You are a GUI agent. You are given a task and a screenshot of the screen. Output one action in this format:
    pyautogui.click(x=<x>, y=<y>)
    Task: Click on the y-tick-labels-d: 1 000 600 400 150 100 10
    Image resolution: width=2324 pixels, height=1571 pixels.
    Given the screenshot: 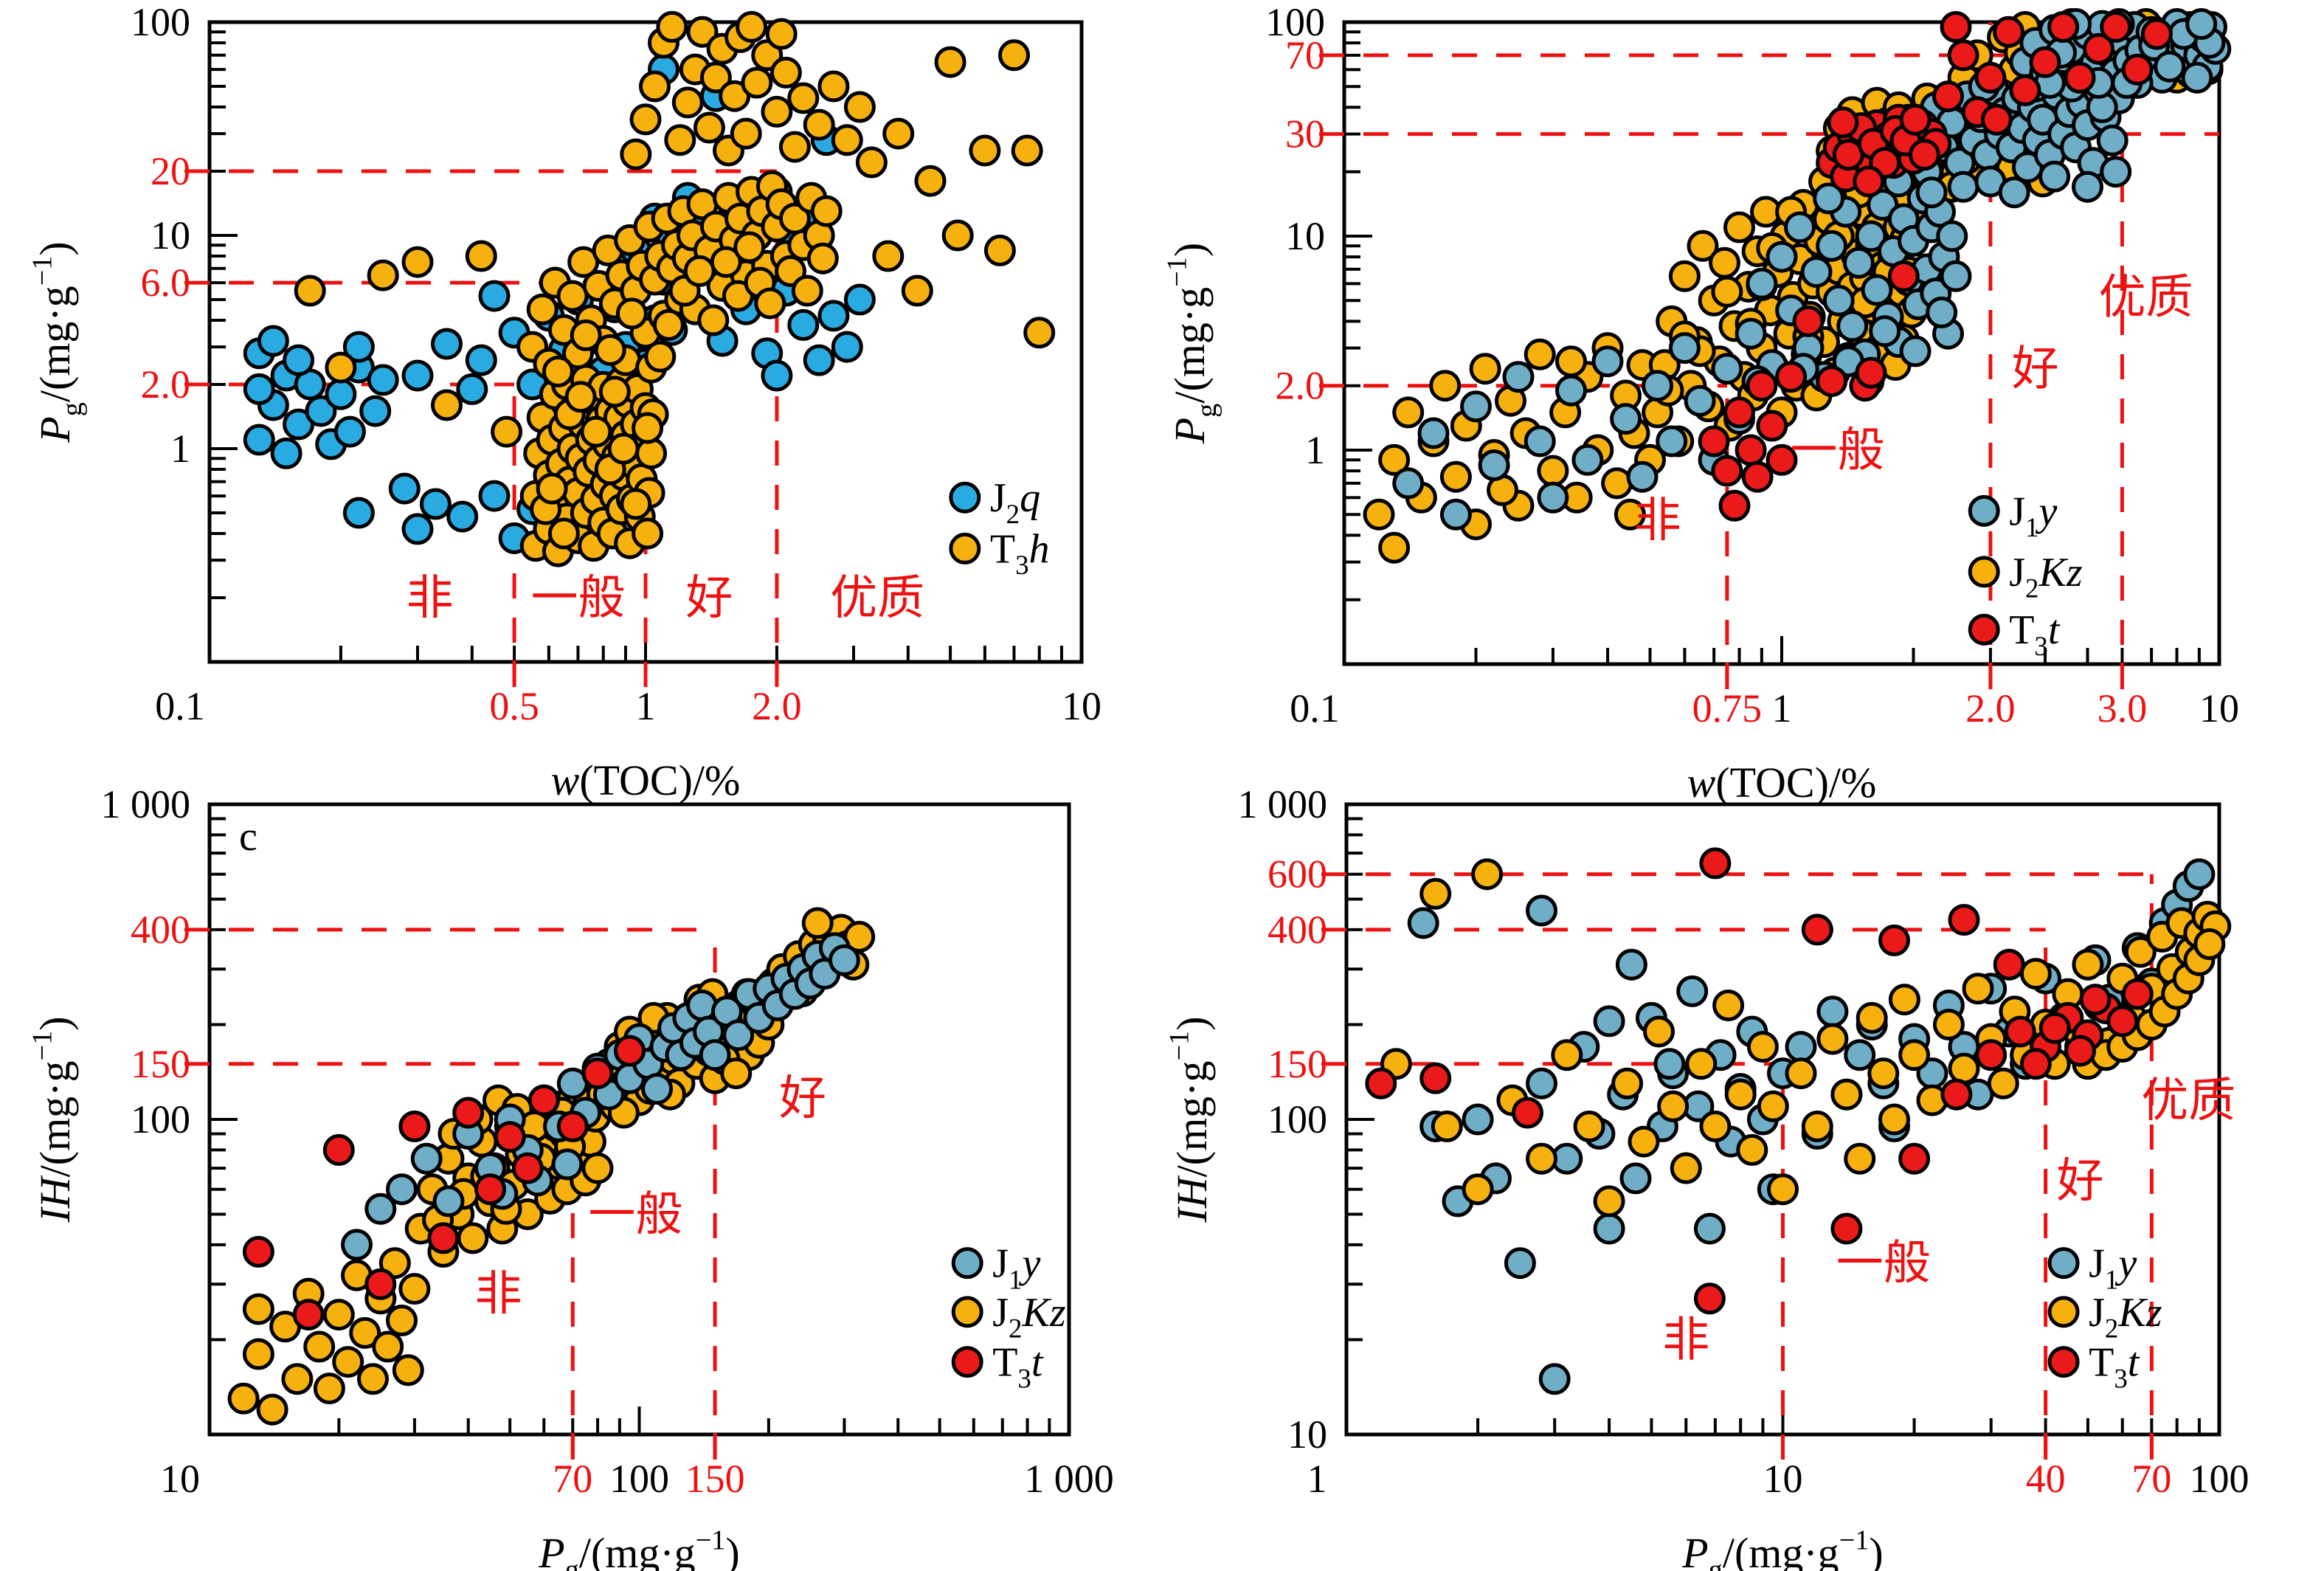 What is the action you would take?
    pyautogui.click(x=1283, y=1119)
    